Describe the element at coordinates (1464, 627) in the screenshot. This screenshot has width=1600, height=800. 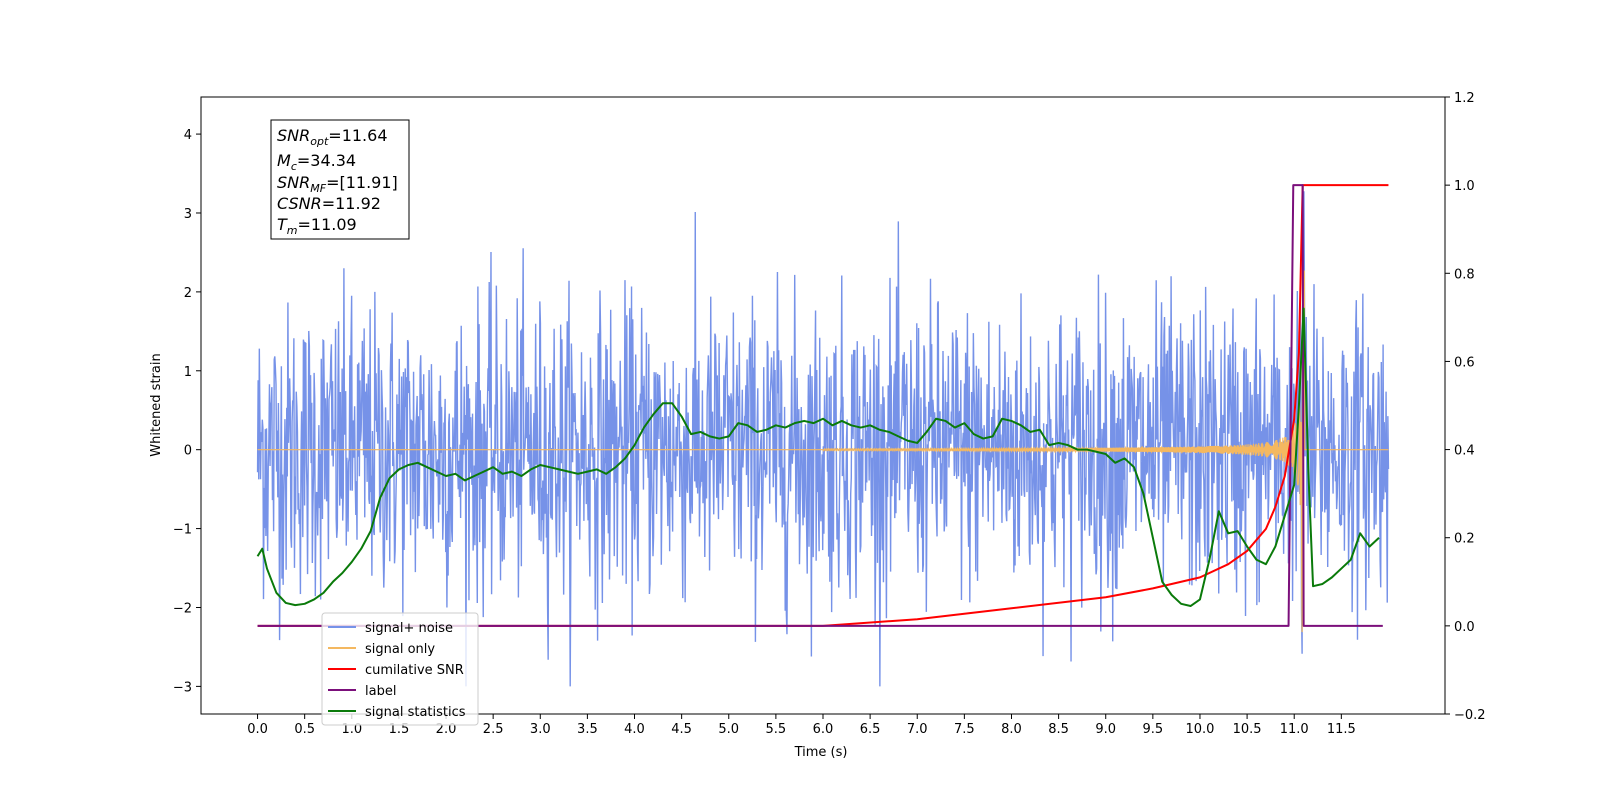
I see `y2-tick-label: 0.0` at that location.